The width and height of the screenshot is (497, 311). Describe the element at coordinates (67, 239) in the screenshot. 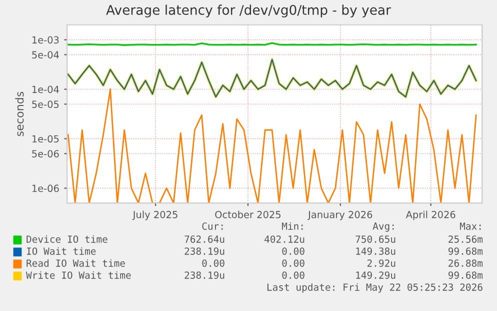

I see `legend-label: Device IO time` at that location.